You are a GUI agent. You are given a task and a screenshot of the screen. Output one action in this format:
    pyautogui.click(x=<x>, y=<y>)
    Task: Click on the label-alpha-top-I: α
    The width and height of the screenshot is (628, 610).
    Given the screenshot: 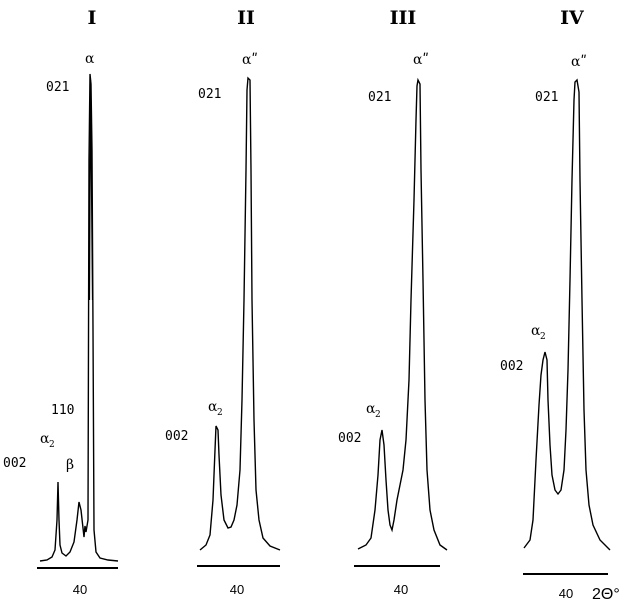 What is the action you would take?
    pyautogui.click(x=90, y=59)
    